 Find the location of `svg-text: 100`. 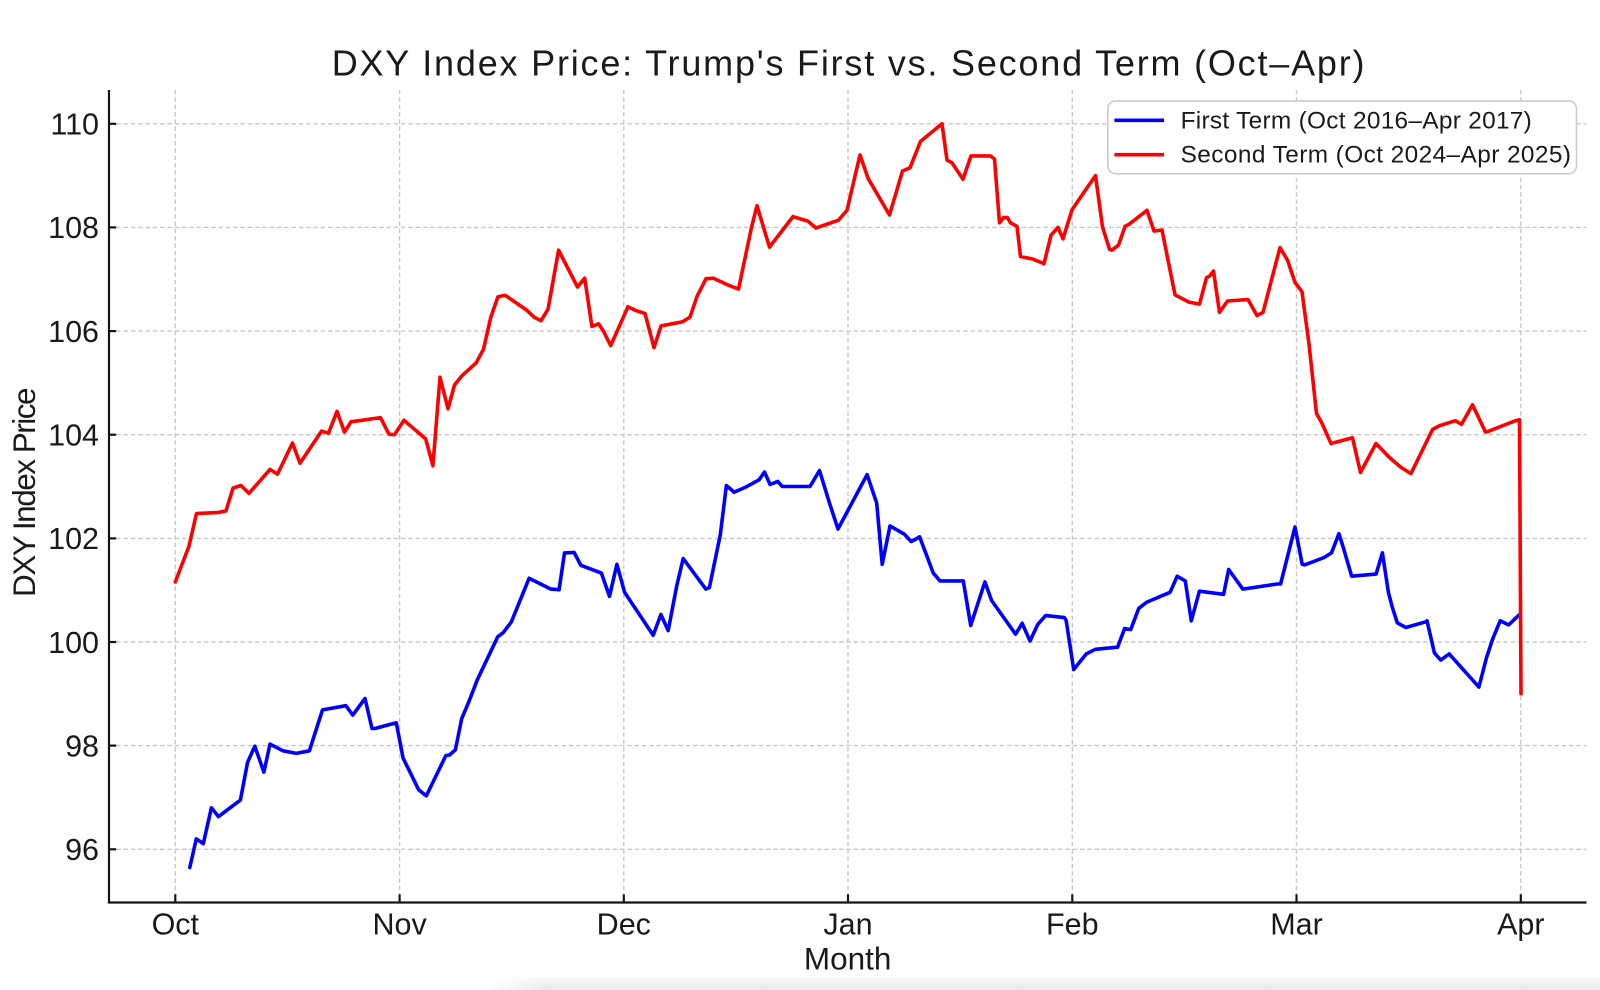

svg-text: 100 is located at coordinates (73, 643).